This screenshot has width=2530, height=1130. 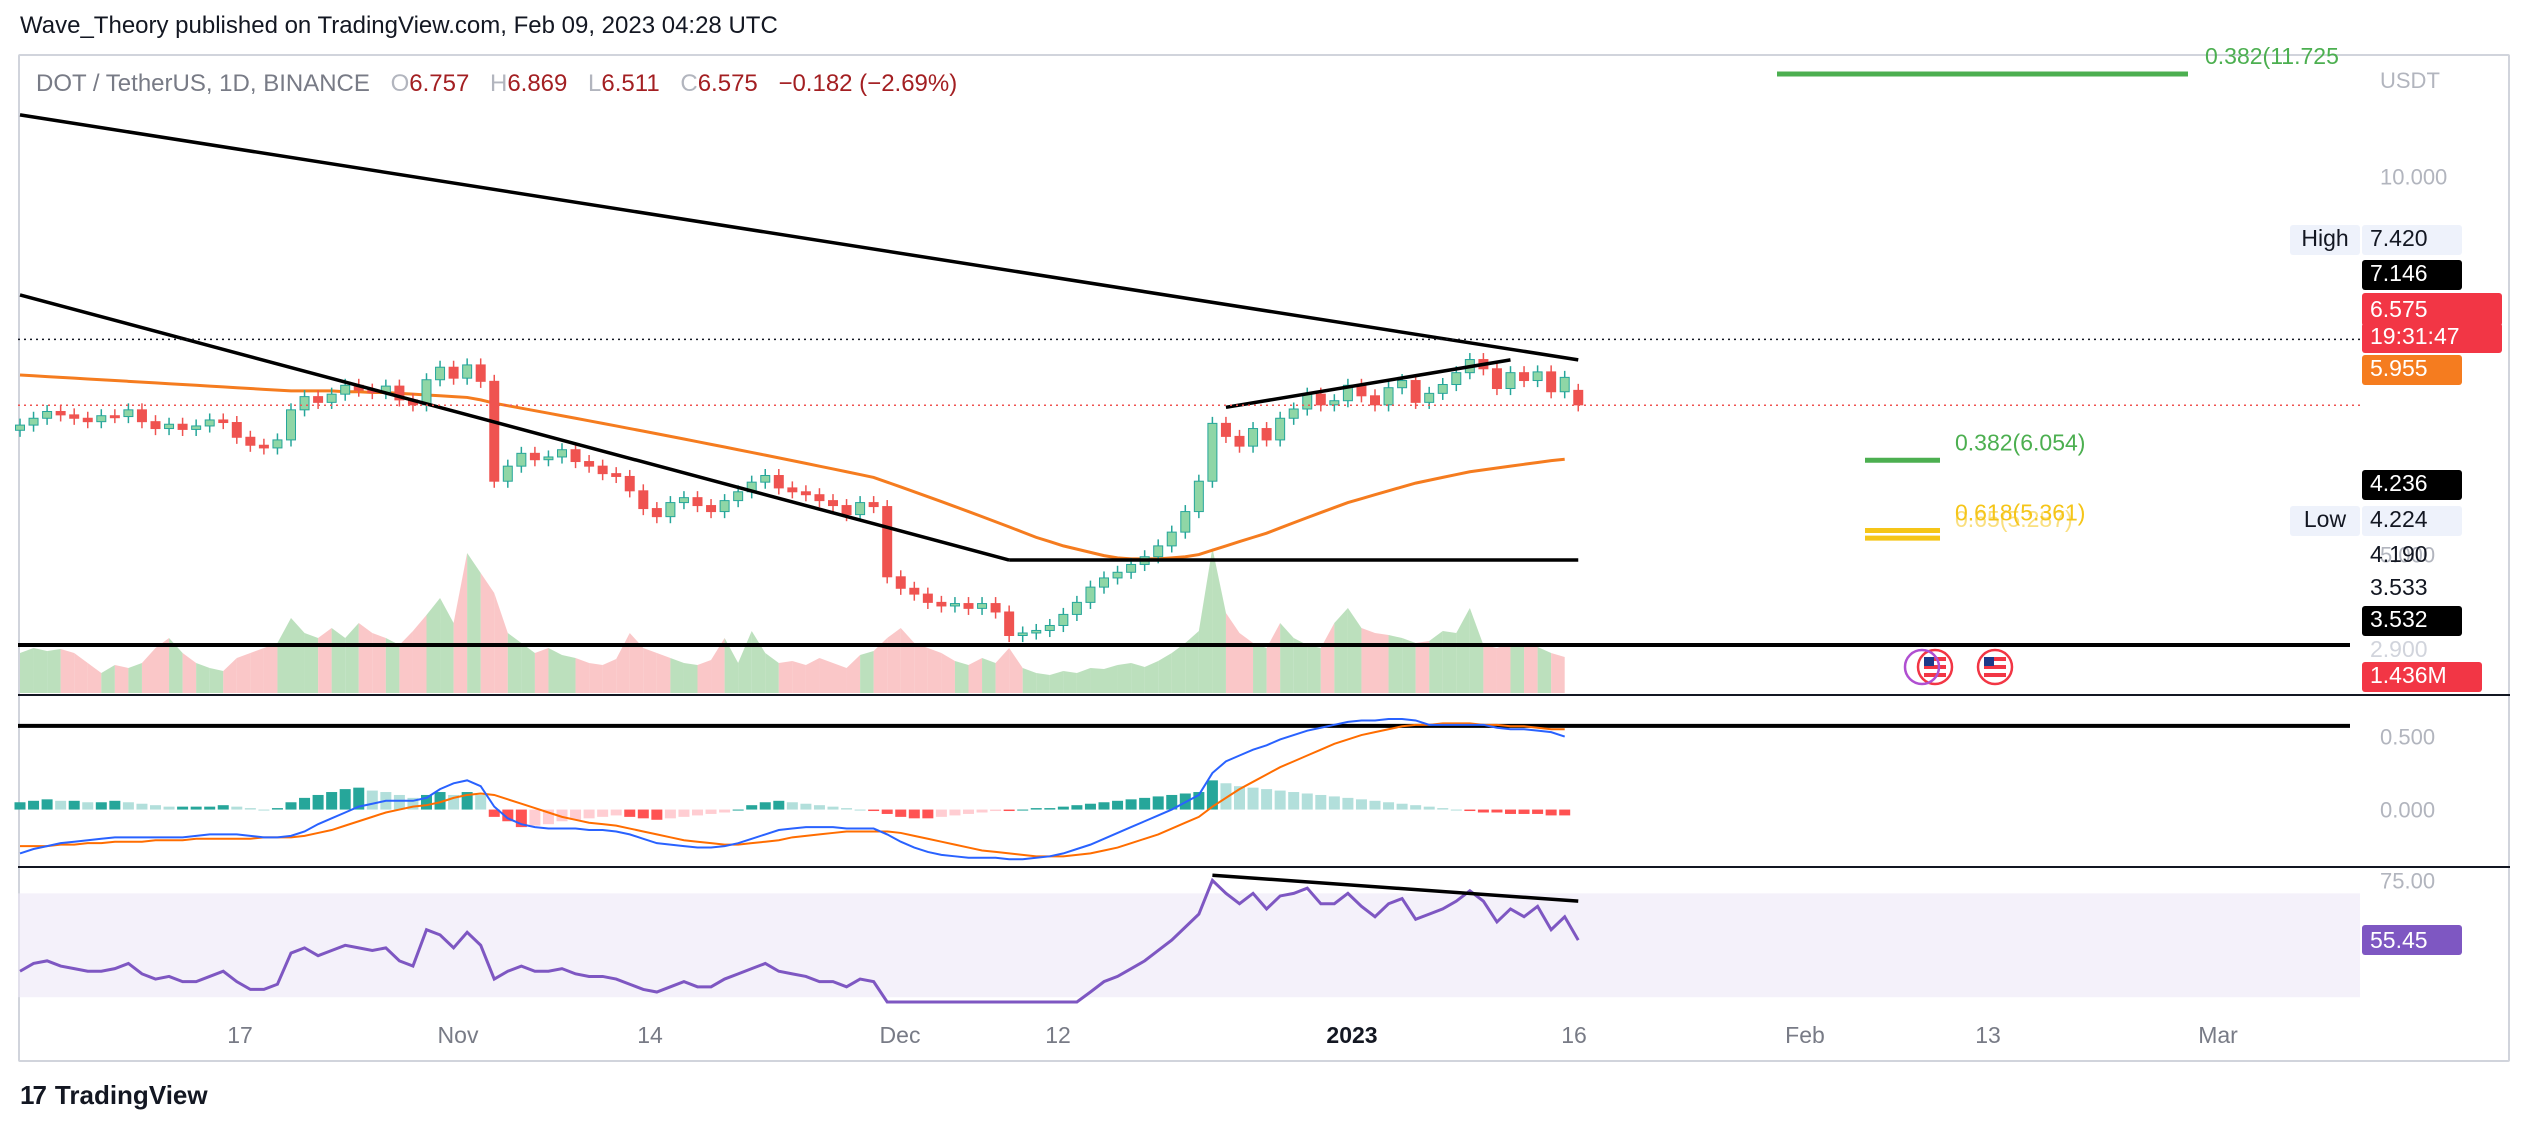 I want to click on low-value-tag: 4.224, so click(x=2399, y=519).